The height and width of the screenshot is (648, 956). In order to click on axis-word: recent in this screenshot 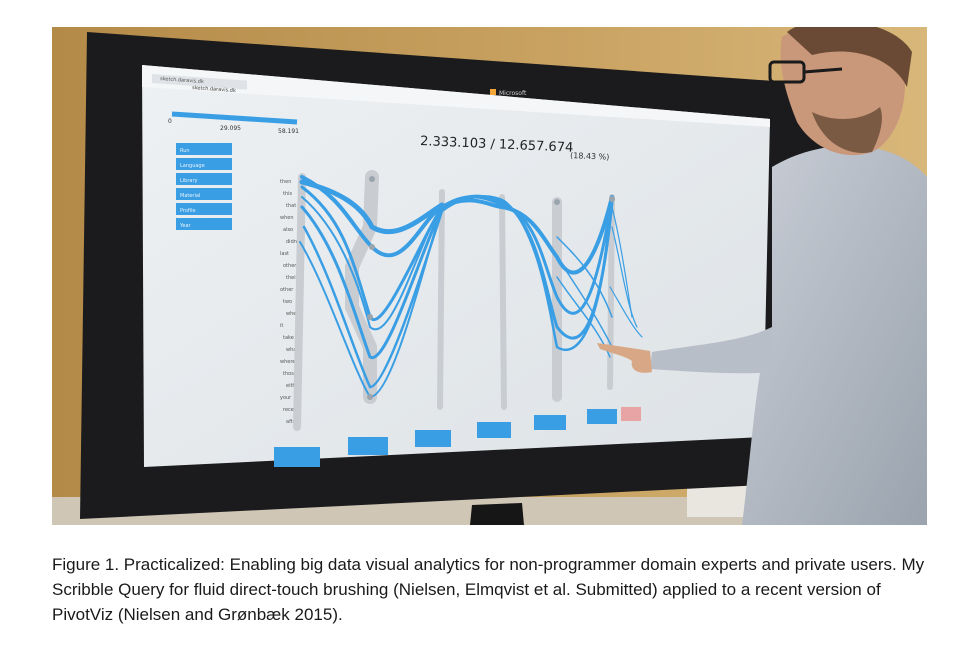, I will do `click(291, 410)`.